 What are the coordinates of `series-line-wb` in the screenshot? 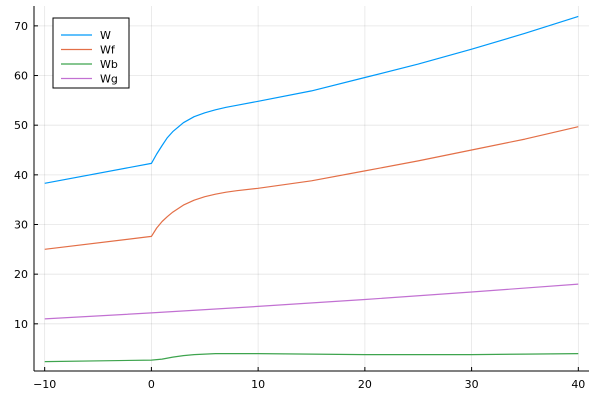 It's located at (311, 358).